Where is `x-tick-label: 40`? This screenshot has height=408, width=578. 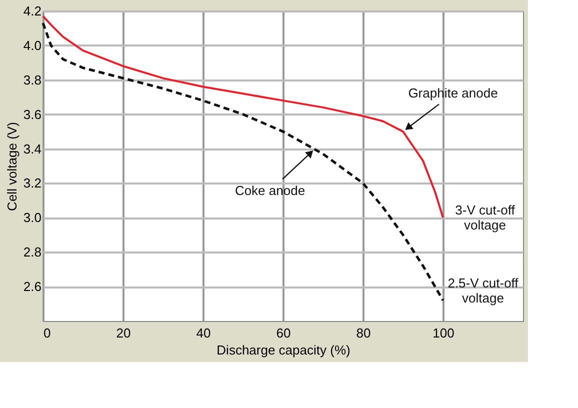
x-tick-label: 40 is located at coordinates (203, 333).